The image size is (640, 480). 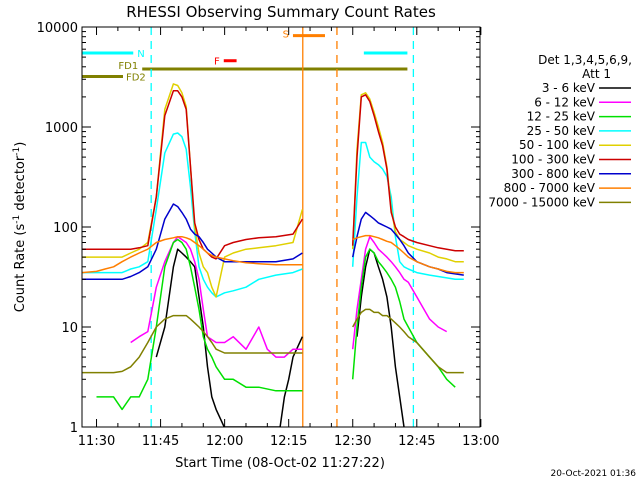 What do you see at coordinates (553, 174) in the screenshot?
I see `legend-entry-label: 300 - 800 keV` at bounding box center [553, 174].